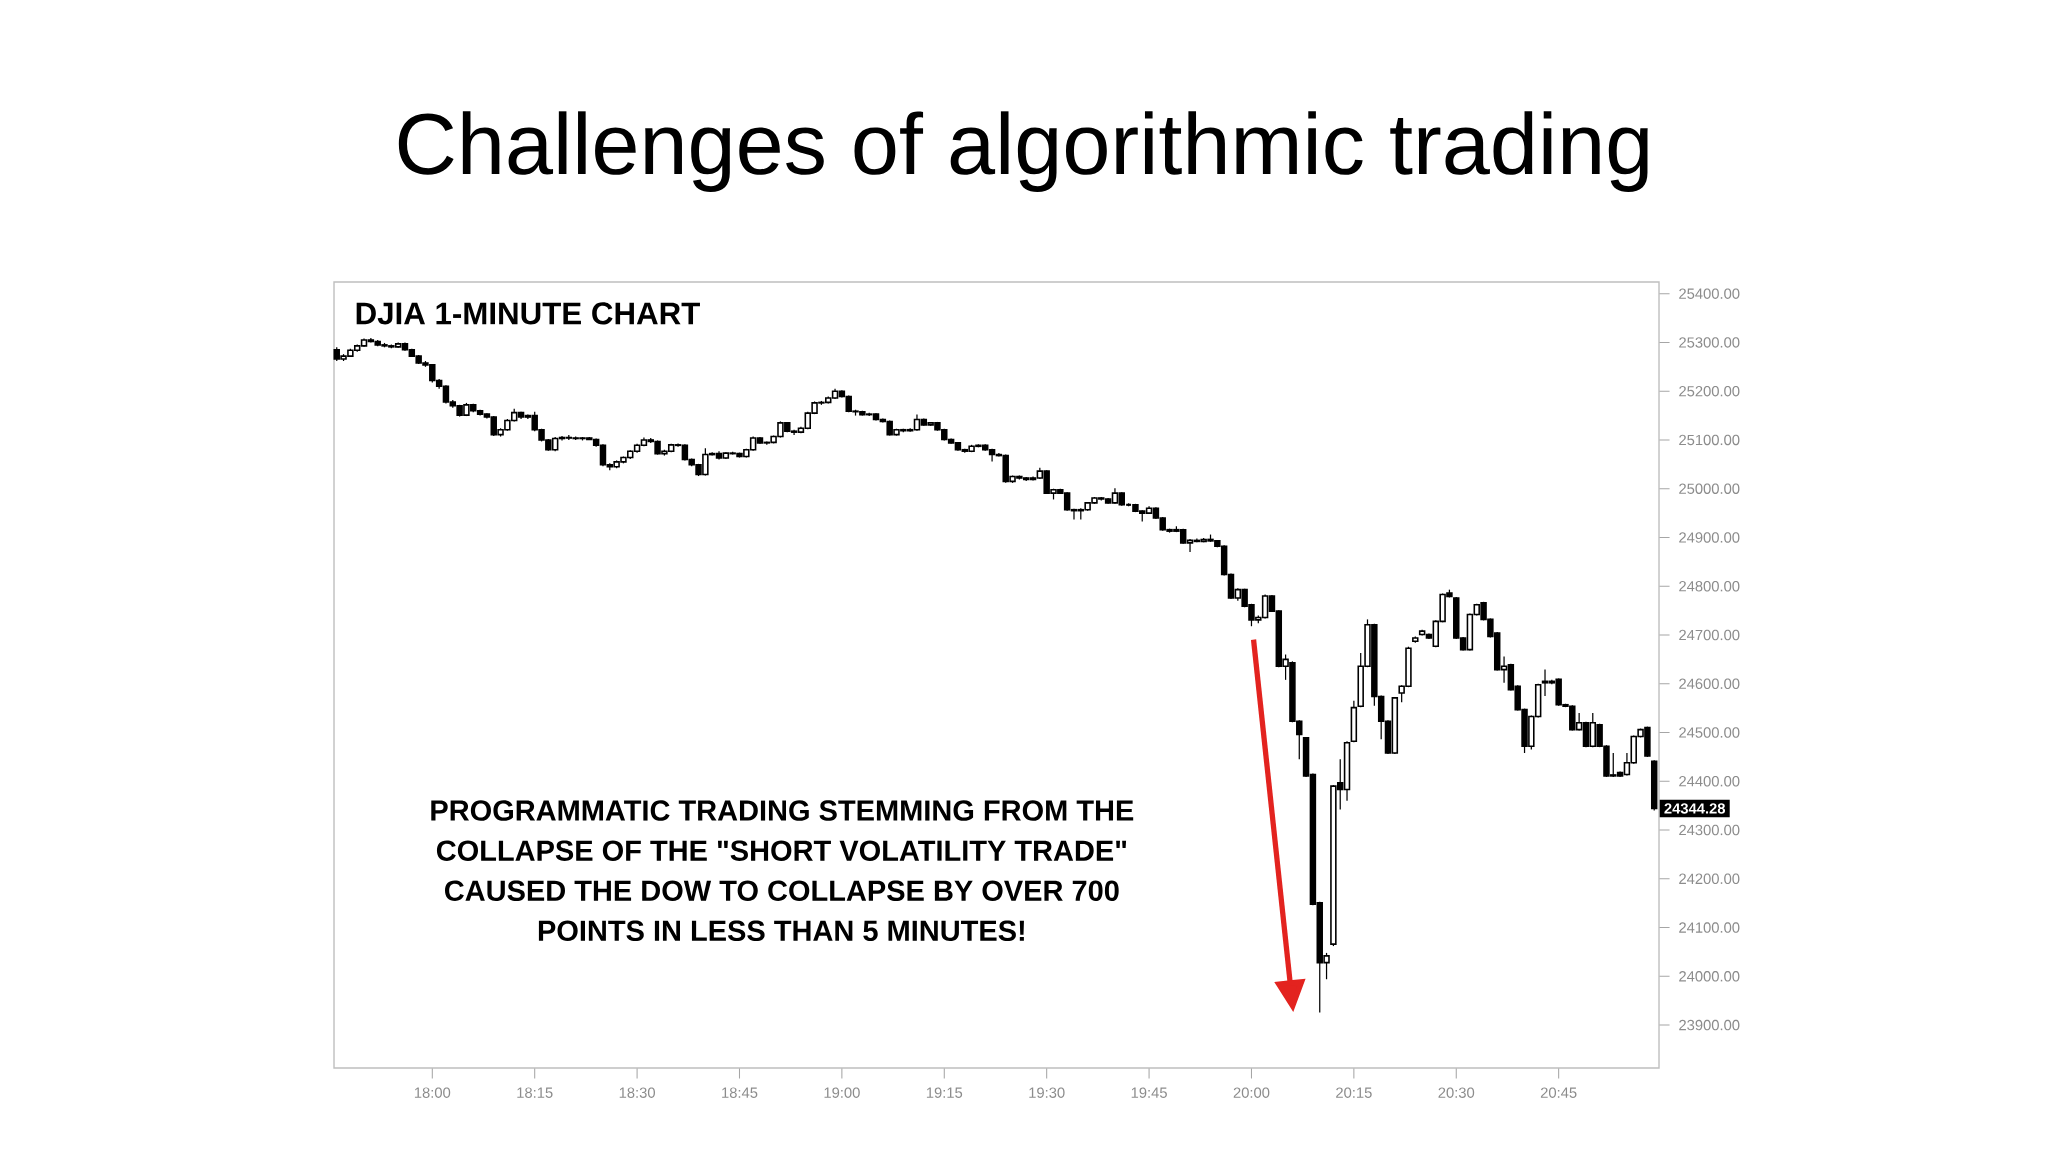 The width and height of the screenshot is (2048, 1152). Describe the element at coordinates (1709, 1025) in the screenshot. I see `y-tick-label: 23900.00` at that location.